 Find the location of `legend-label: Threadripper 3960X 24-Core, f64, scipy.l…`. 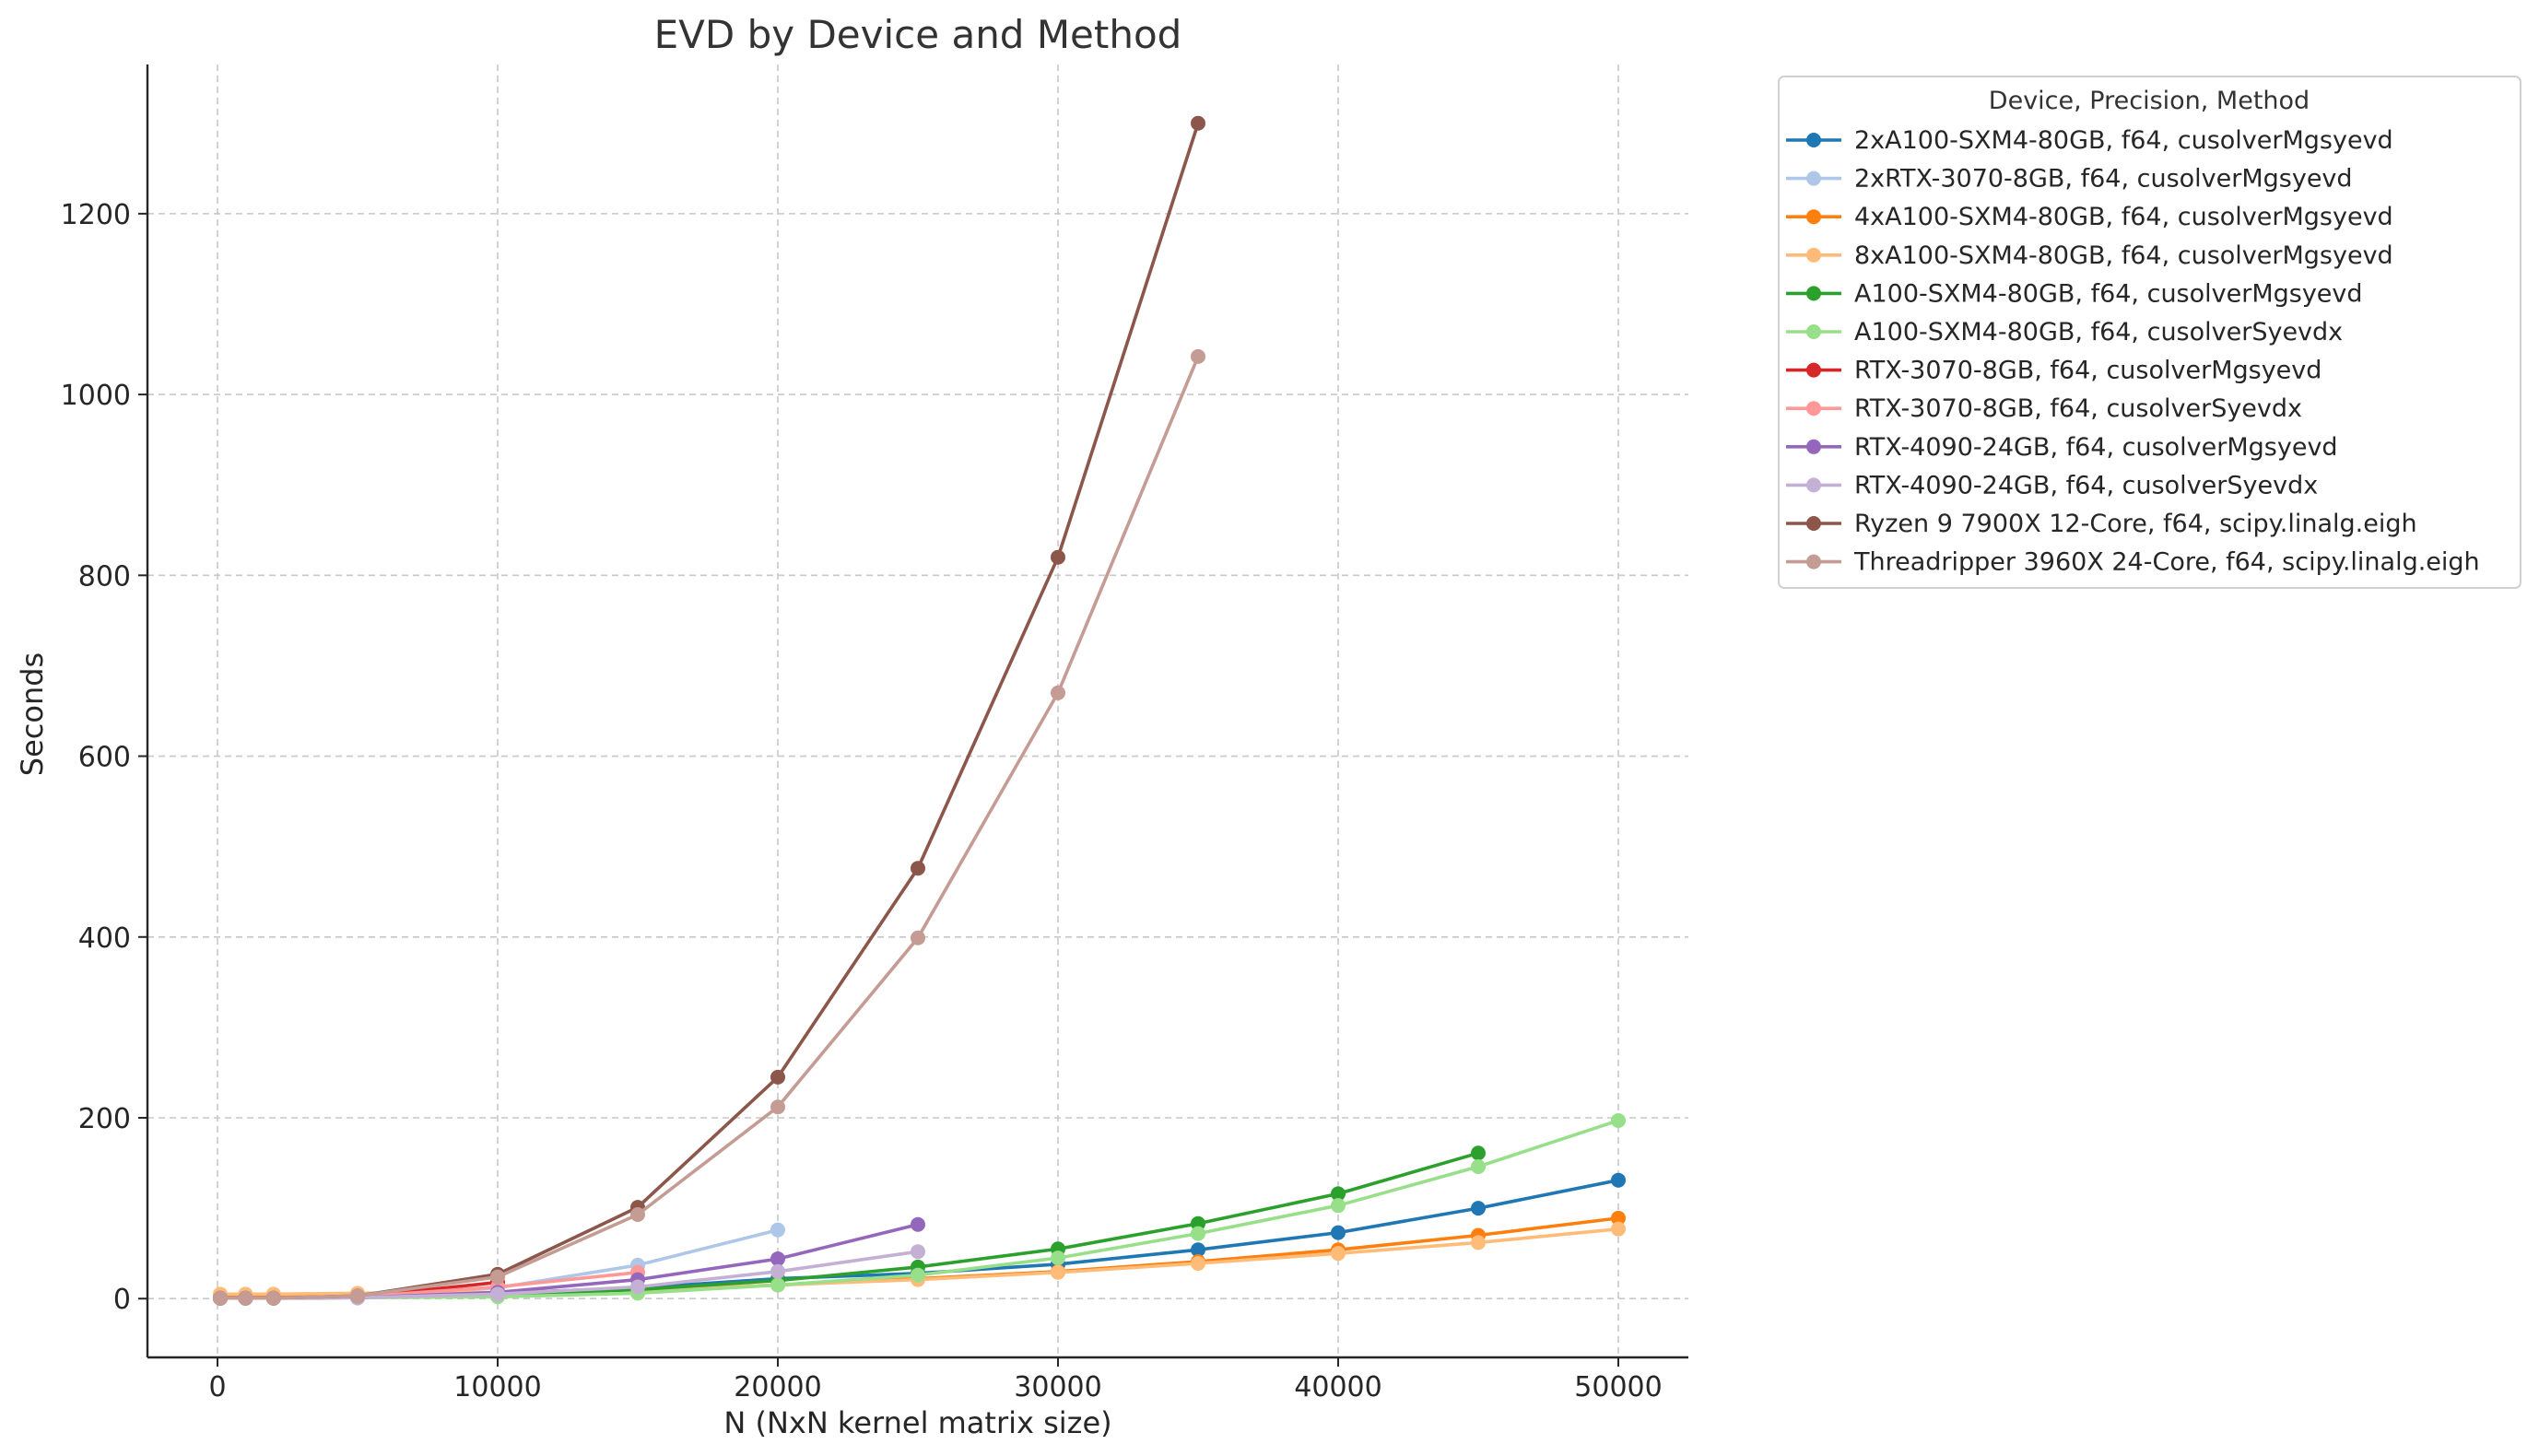

legend-label: Threadripper 3960X 24-Core, f64, scipy.l… is located at coordinates (2167, 562).